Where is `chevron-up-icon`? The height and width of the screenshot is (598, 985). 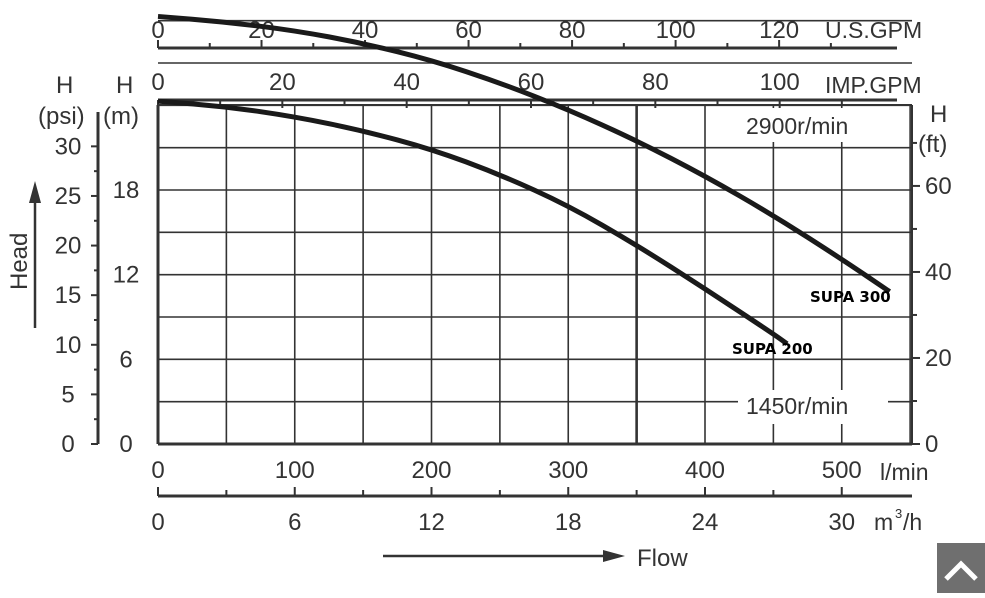 chevron-up-icon is located at coordinates (961, 570).